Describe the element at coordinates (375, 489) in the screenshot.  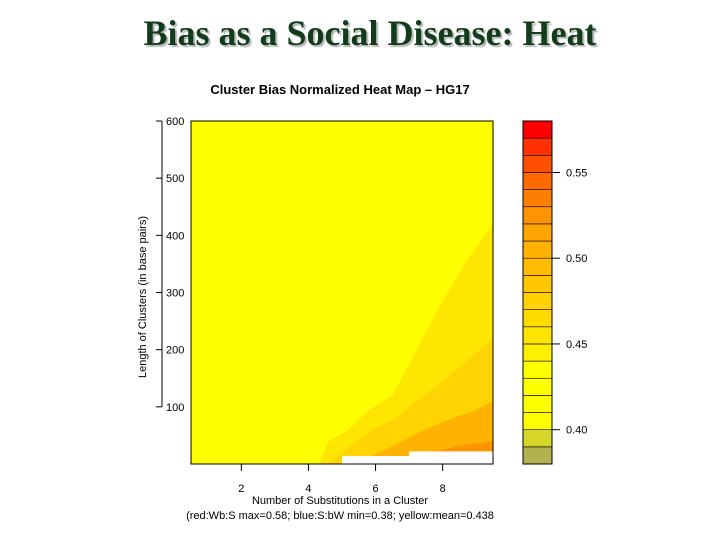
I see `x-tick-label: 6` at that location.